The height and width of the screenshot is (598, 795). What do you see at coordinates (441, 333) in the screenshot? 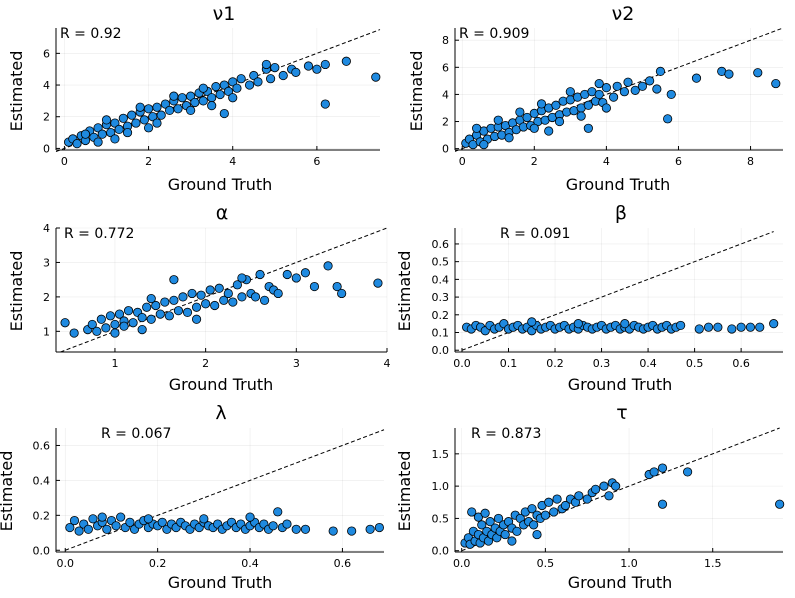
I see `y-tick-label: 0.1` at bounding box center [441, 333].